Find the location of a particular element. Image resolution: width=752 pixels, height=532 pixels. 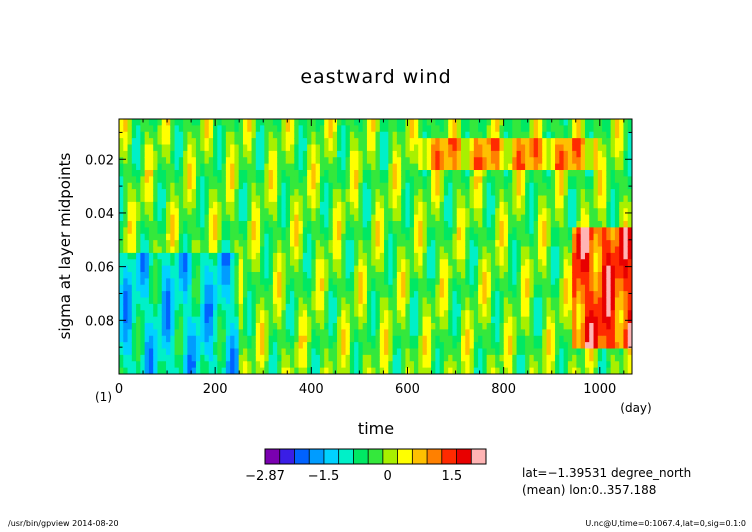

colorbar-swatch is located at coordinates (449, 456).